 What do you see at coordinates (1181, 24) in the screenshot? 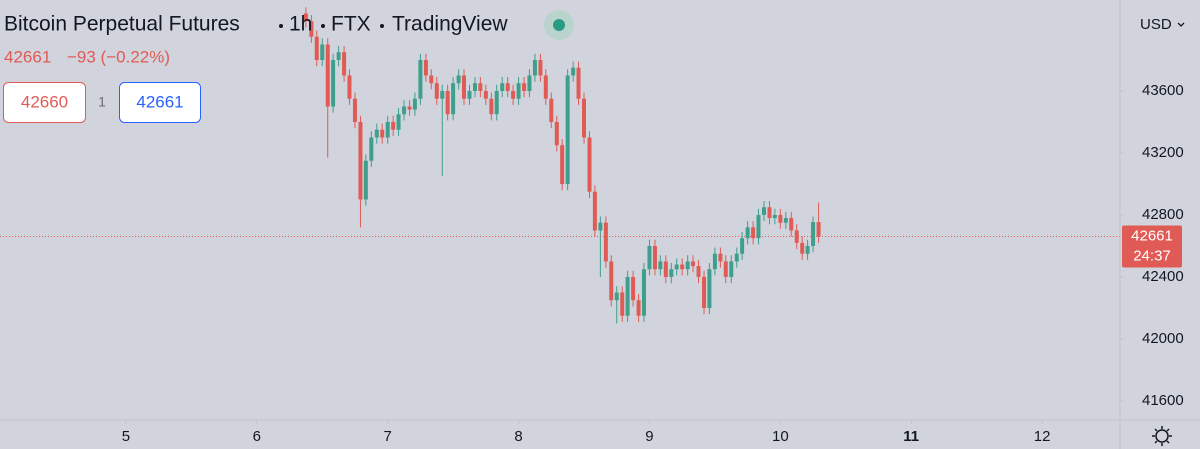
I see `currency-caret` at bounding box center [1181, 24].